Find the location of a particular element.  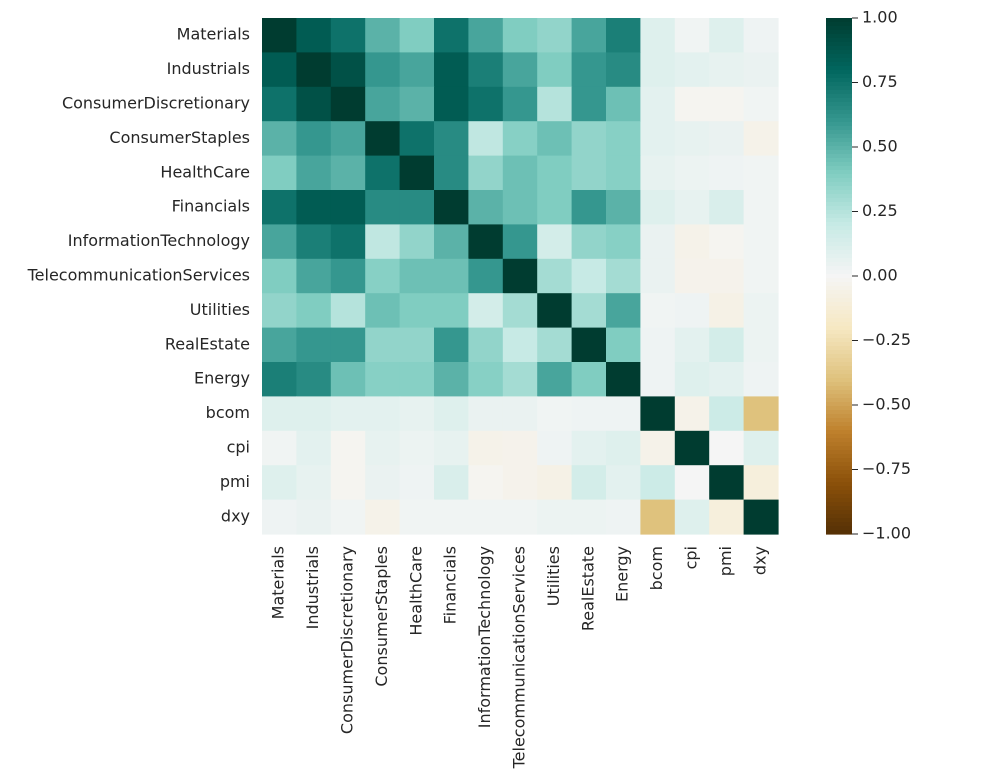

heatmap-cell-RealEstate-RealEstate is located at coordinates (589, 345).